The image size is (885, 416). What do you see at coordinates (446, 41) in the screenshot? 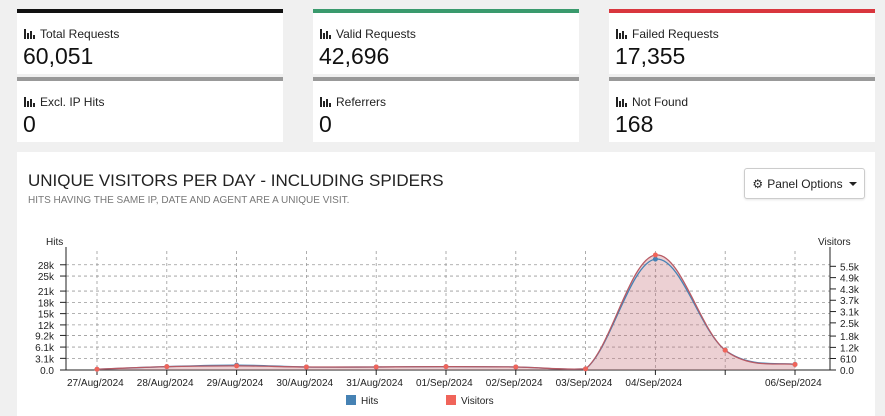
I see `card-valid-requests: Valid Requests 42,696` at bounding box center [446, 41].